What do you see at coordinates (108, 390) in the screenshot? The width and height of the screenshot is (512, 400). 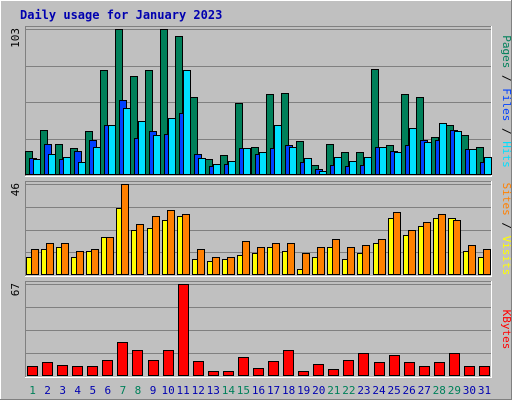 I see `x-tick-label: 6` at bounding box center [108, 390].